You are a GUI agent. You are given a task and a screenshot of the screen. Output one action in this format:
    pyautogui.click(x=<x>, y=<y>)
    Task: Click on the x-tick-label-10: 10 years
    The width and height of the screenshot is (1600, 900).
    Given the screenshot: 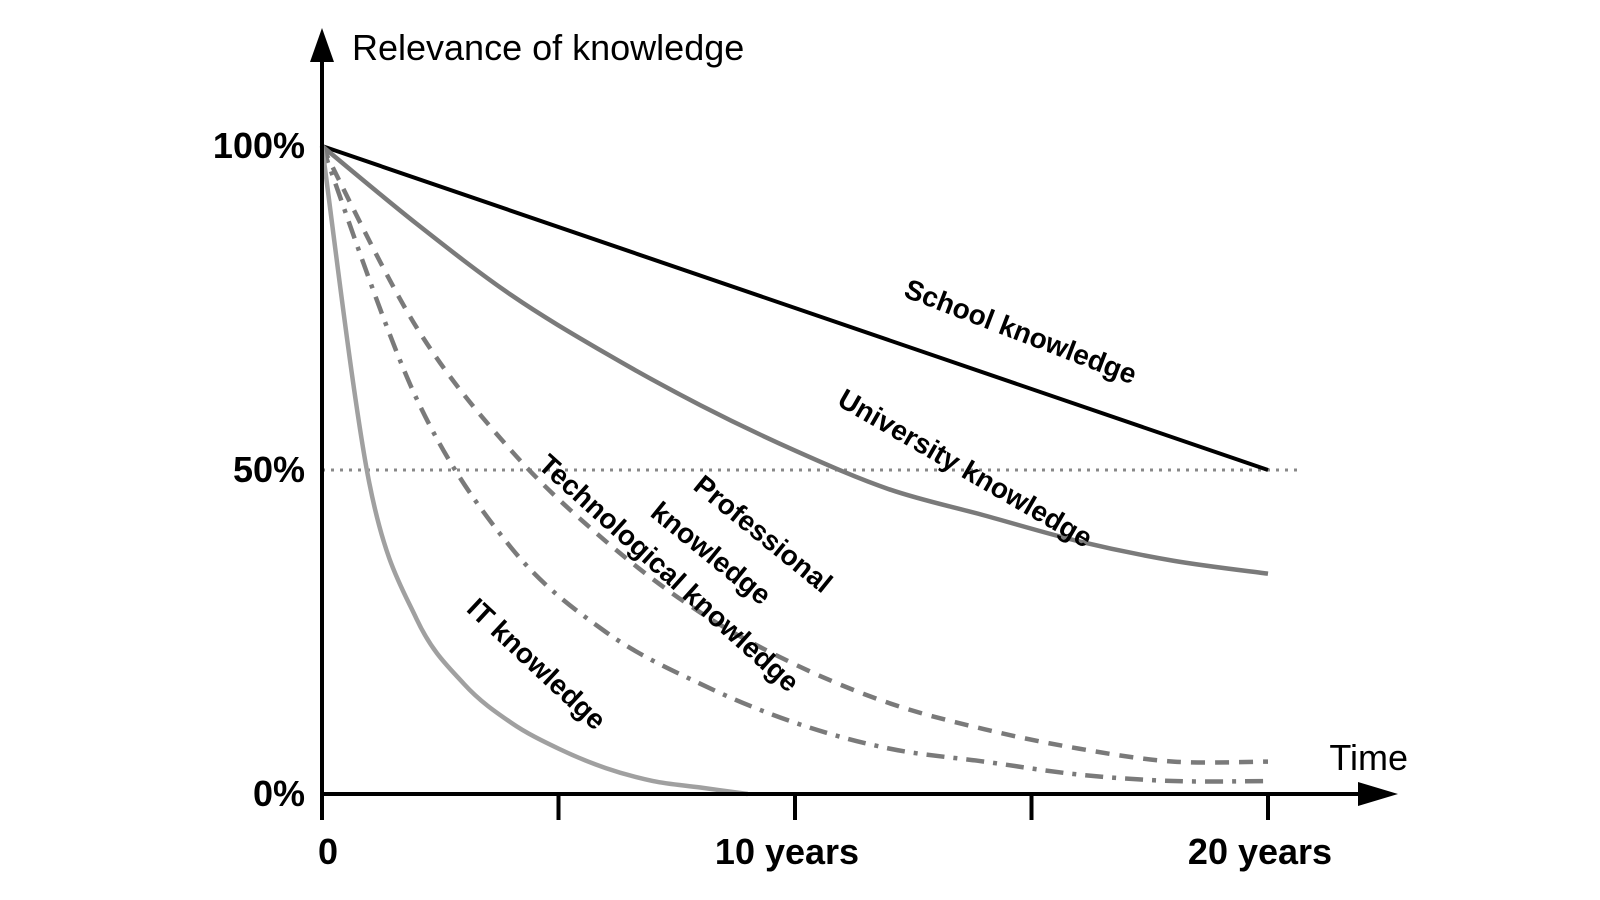 What is the action you would take?
    pyautogui.click(x=787, y=851)
    